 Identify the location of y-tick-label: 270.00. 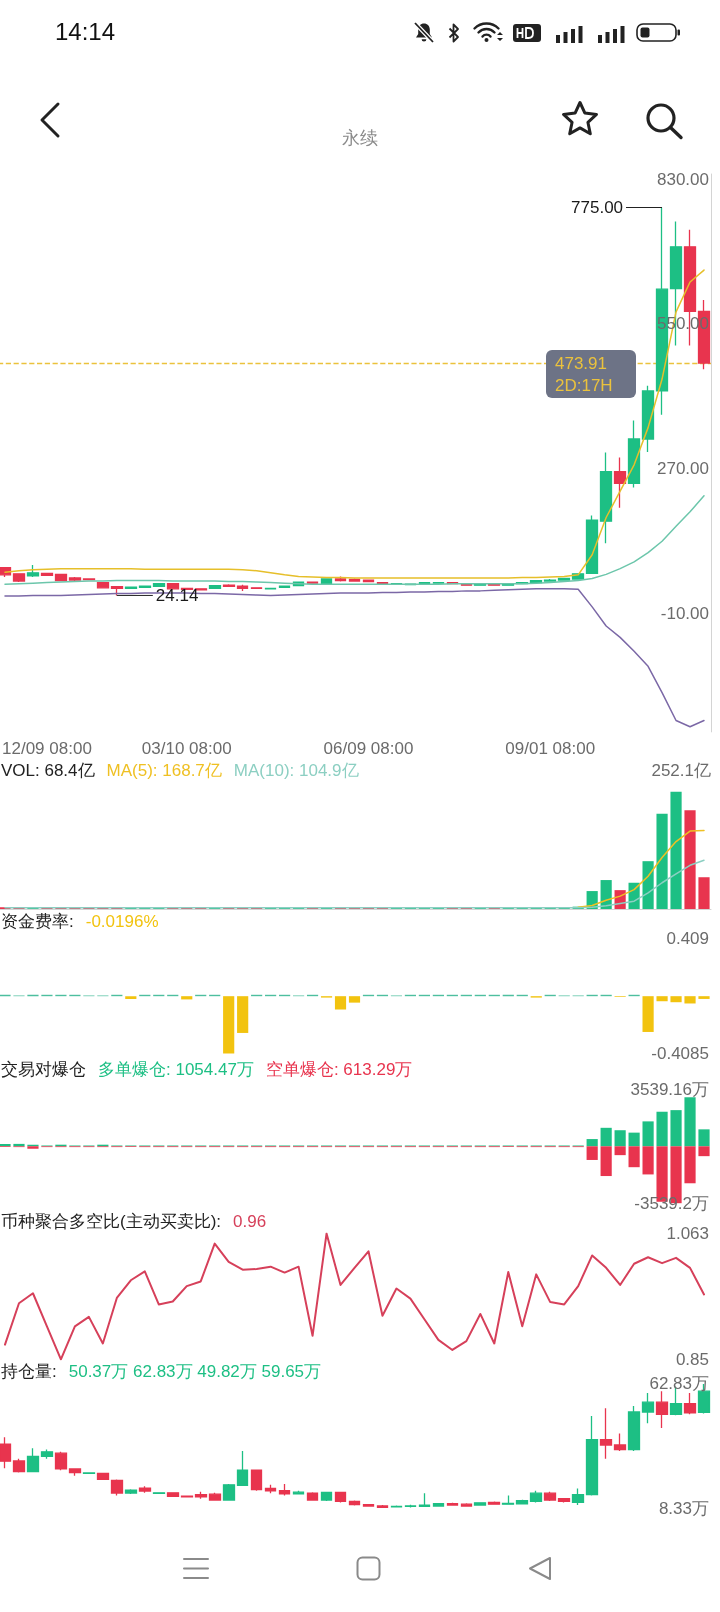
(683, 468).